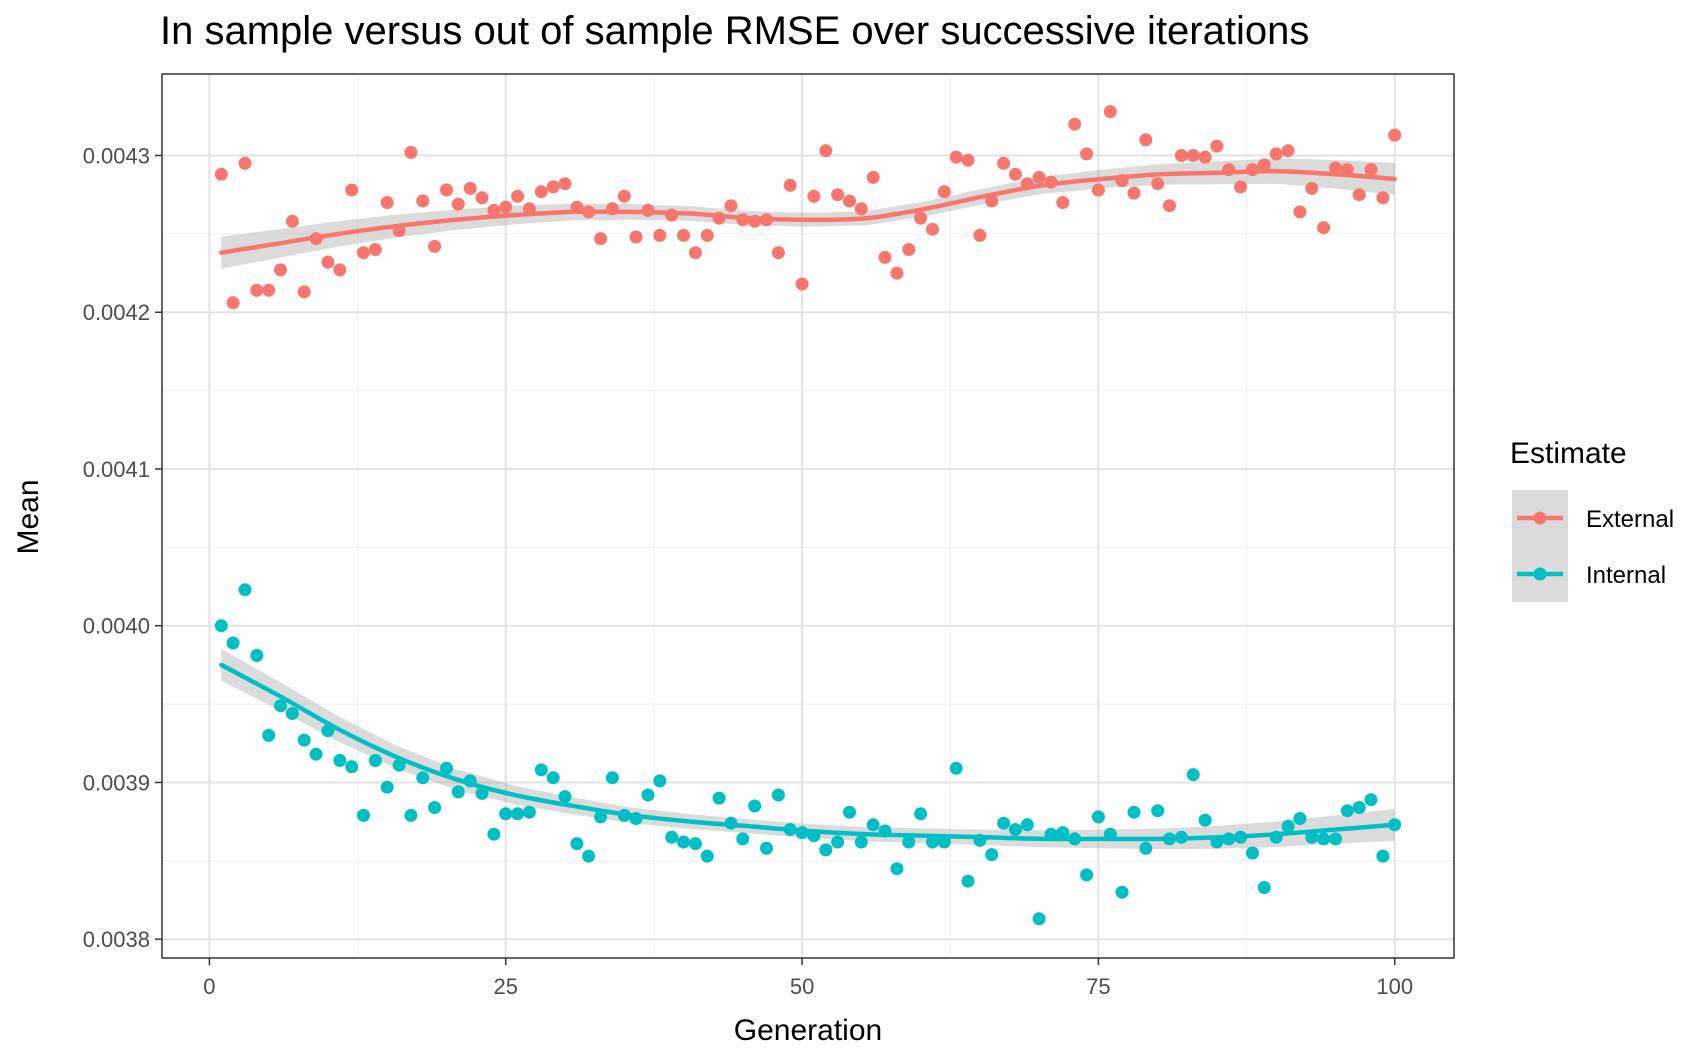 This screenshot has width=1702, height=1064. I want to click on x-tick-label: 100, so click(1394, 986).